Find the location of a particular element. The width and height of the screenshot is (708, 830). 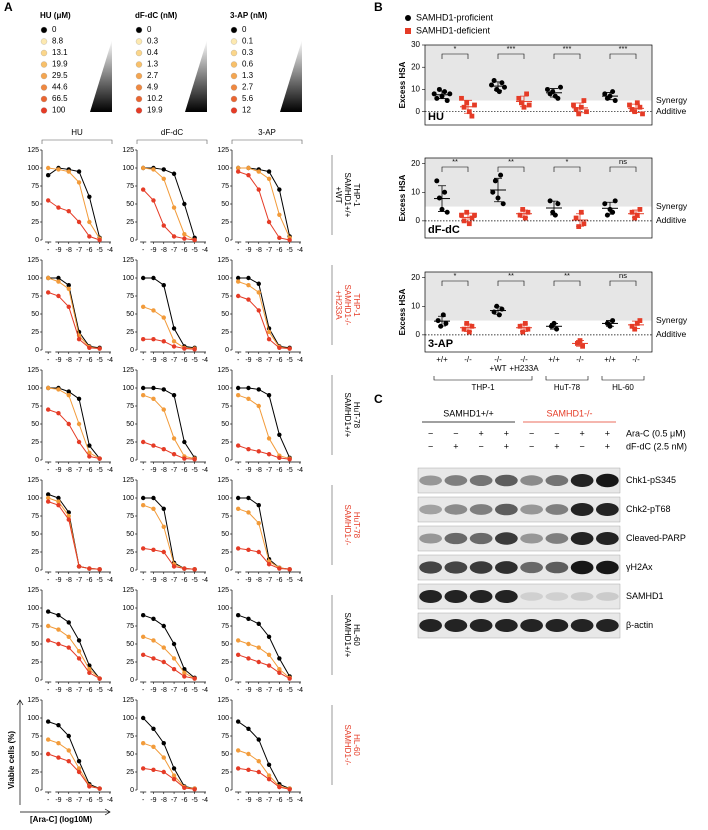

x-tick-label: -8 is located at coordinates (164, 690).